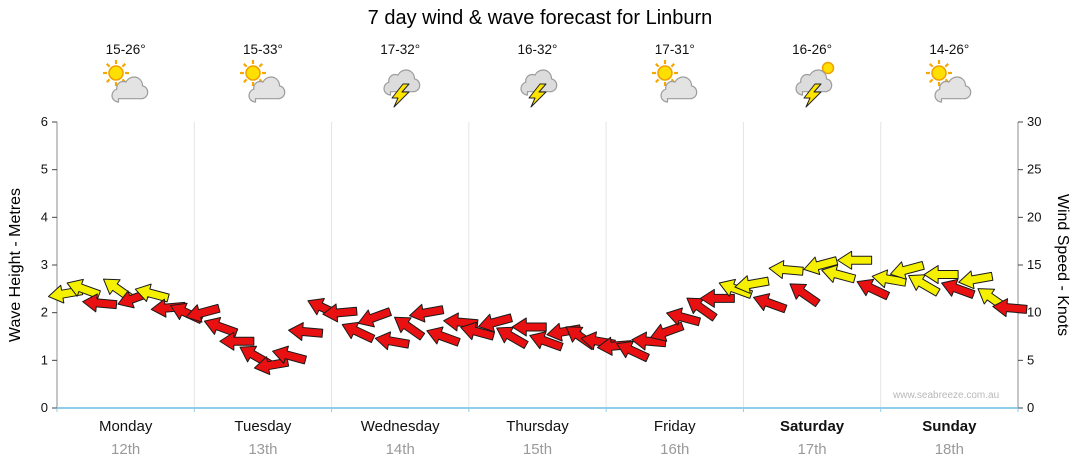  What do you see at coordinates (44, 359) in the screenshot?
I see `left-tick-label: 1` at bounding box center [44, 359].